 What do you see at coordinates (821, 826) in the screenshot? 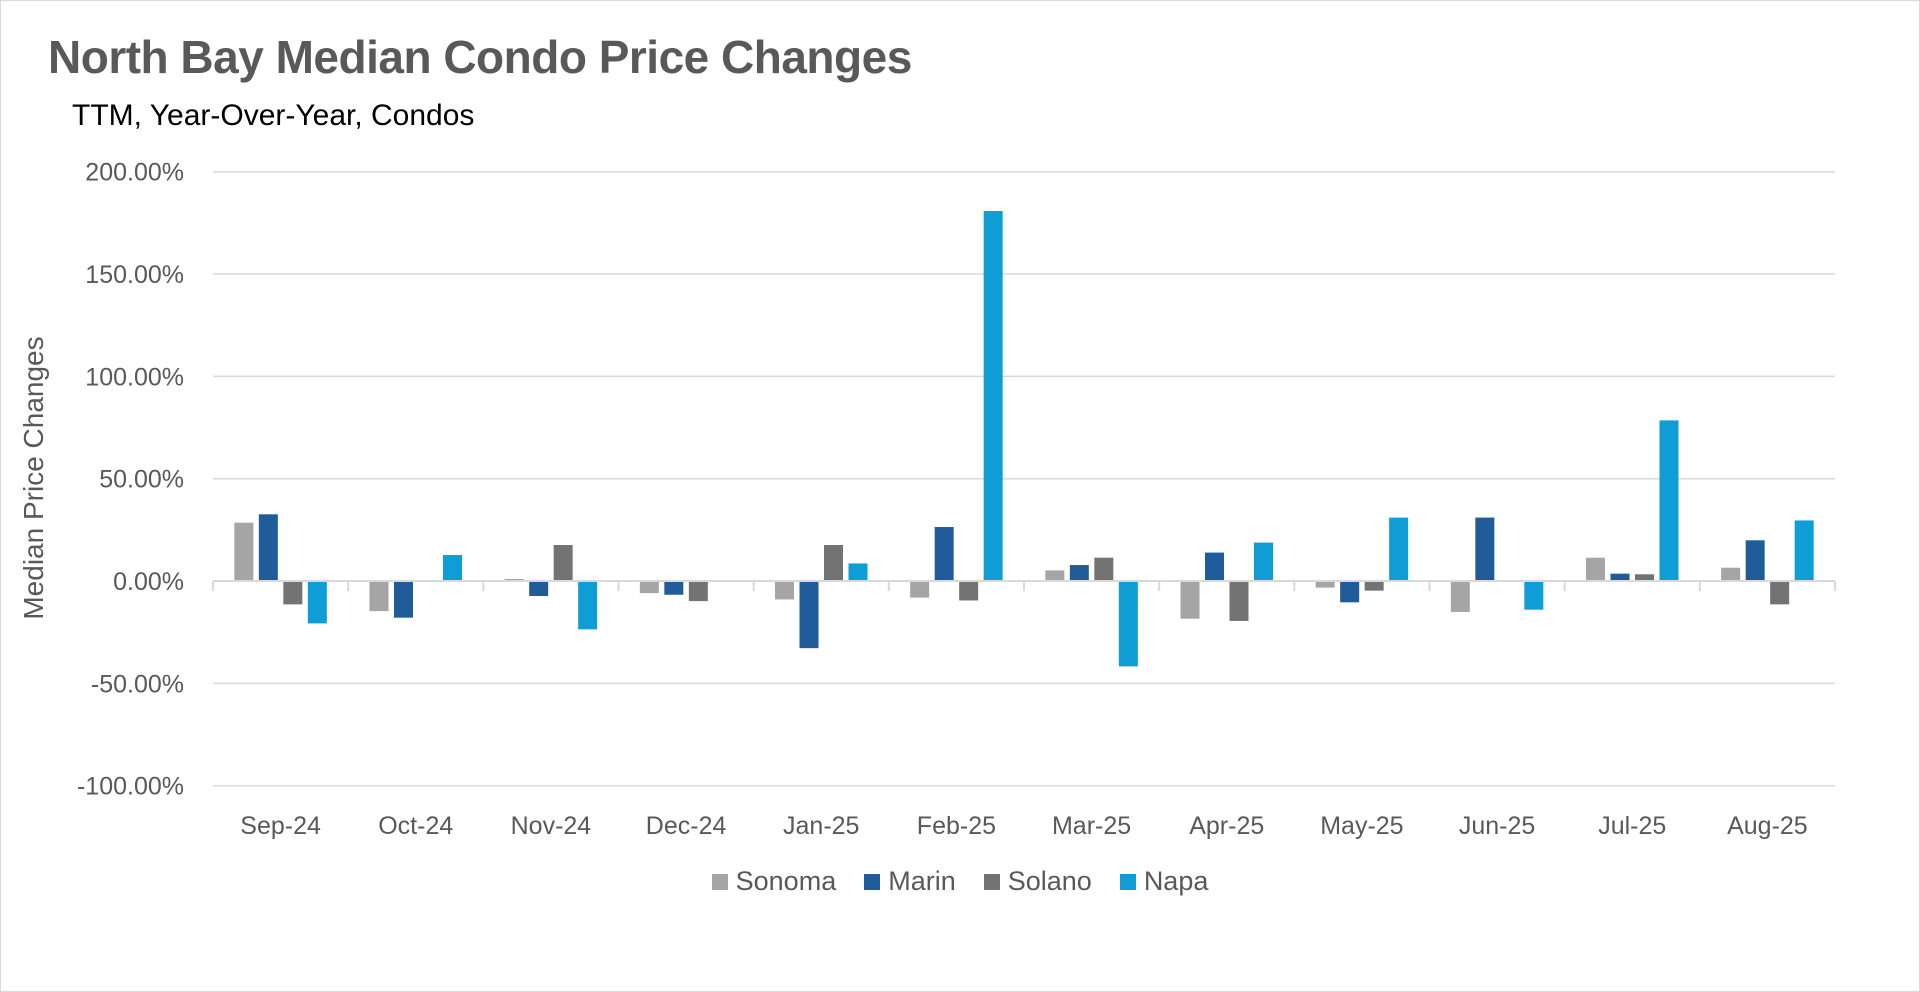
I see `x-tick-label: Jan-25` at bounding box center [821, 826].